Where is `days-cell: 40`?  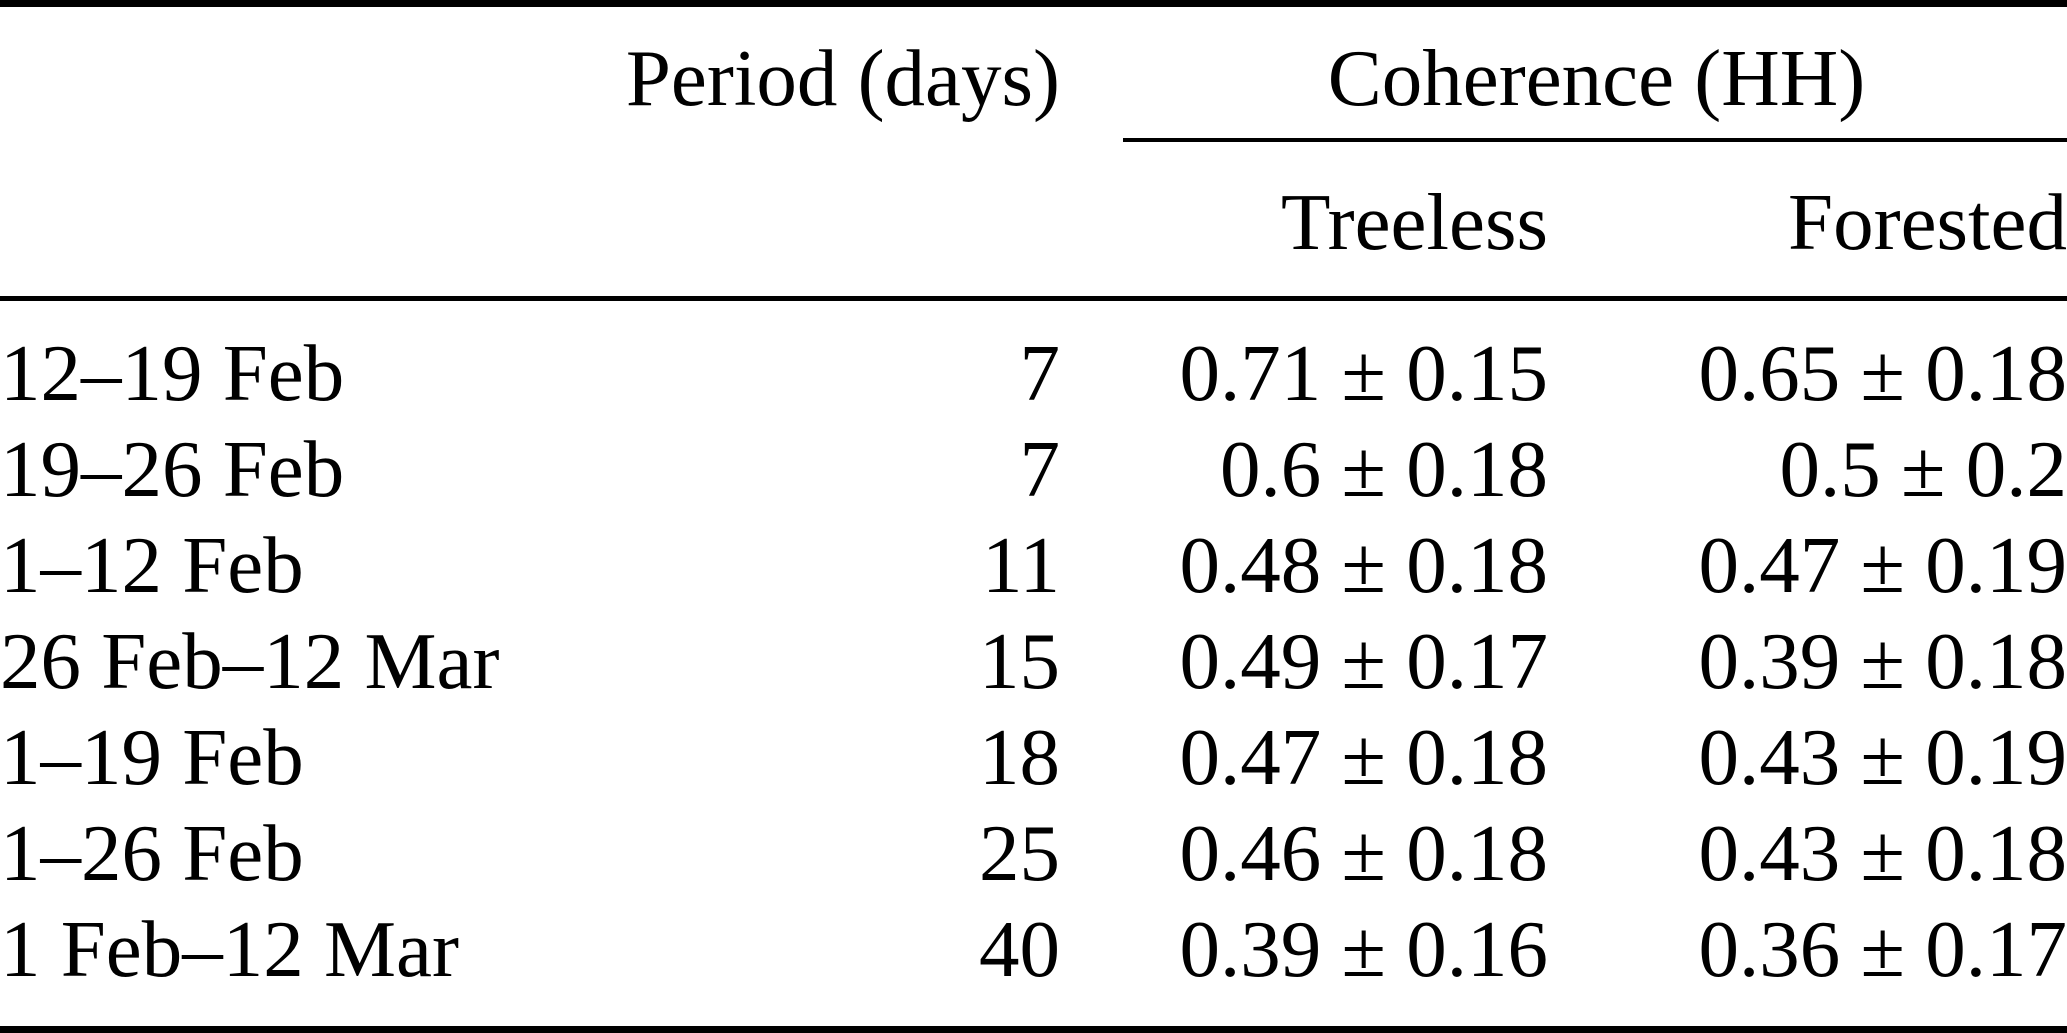 days-cell: 40 is located at coordinates (1019, 948).